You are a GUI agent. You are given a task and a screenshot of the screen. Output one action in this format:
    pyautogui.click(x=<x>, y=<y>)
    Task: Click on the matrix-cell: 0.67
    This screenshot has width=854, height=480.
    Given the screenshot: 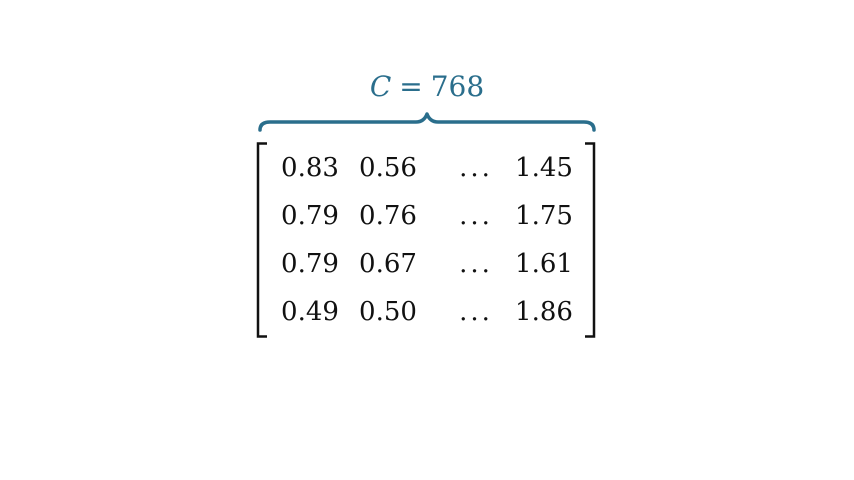 What is the action you would take?
    pyautogui.click(x=388, y=264)
    